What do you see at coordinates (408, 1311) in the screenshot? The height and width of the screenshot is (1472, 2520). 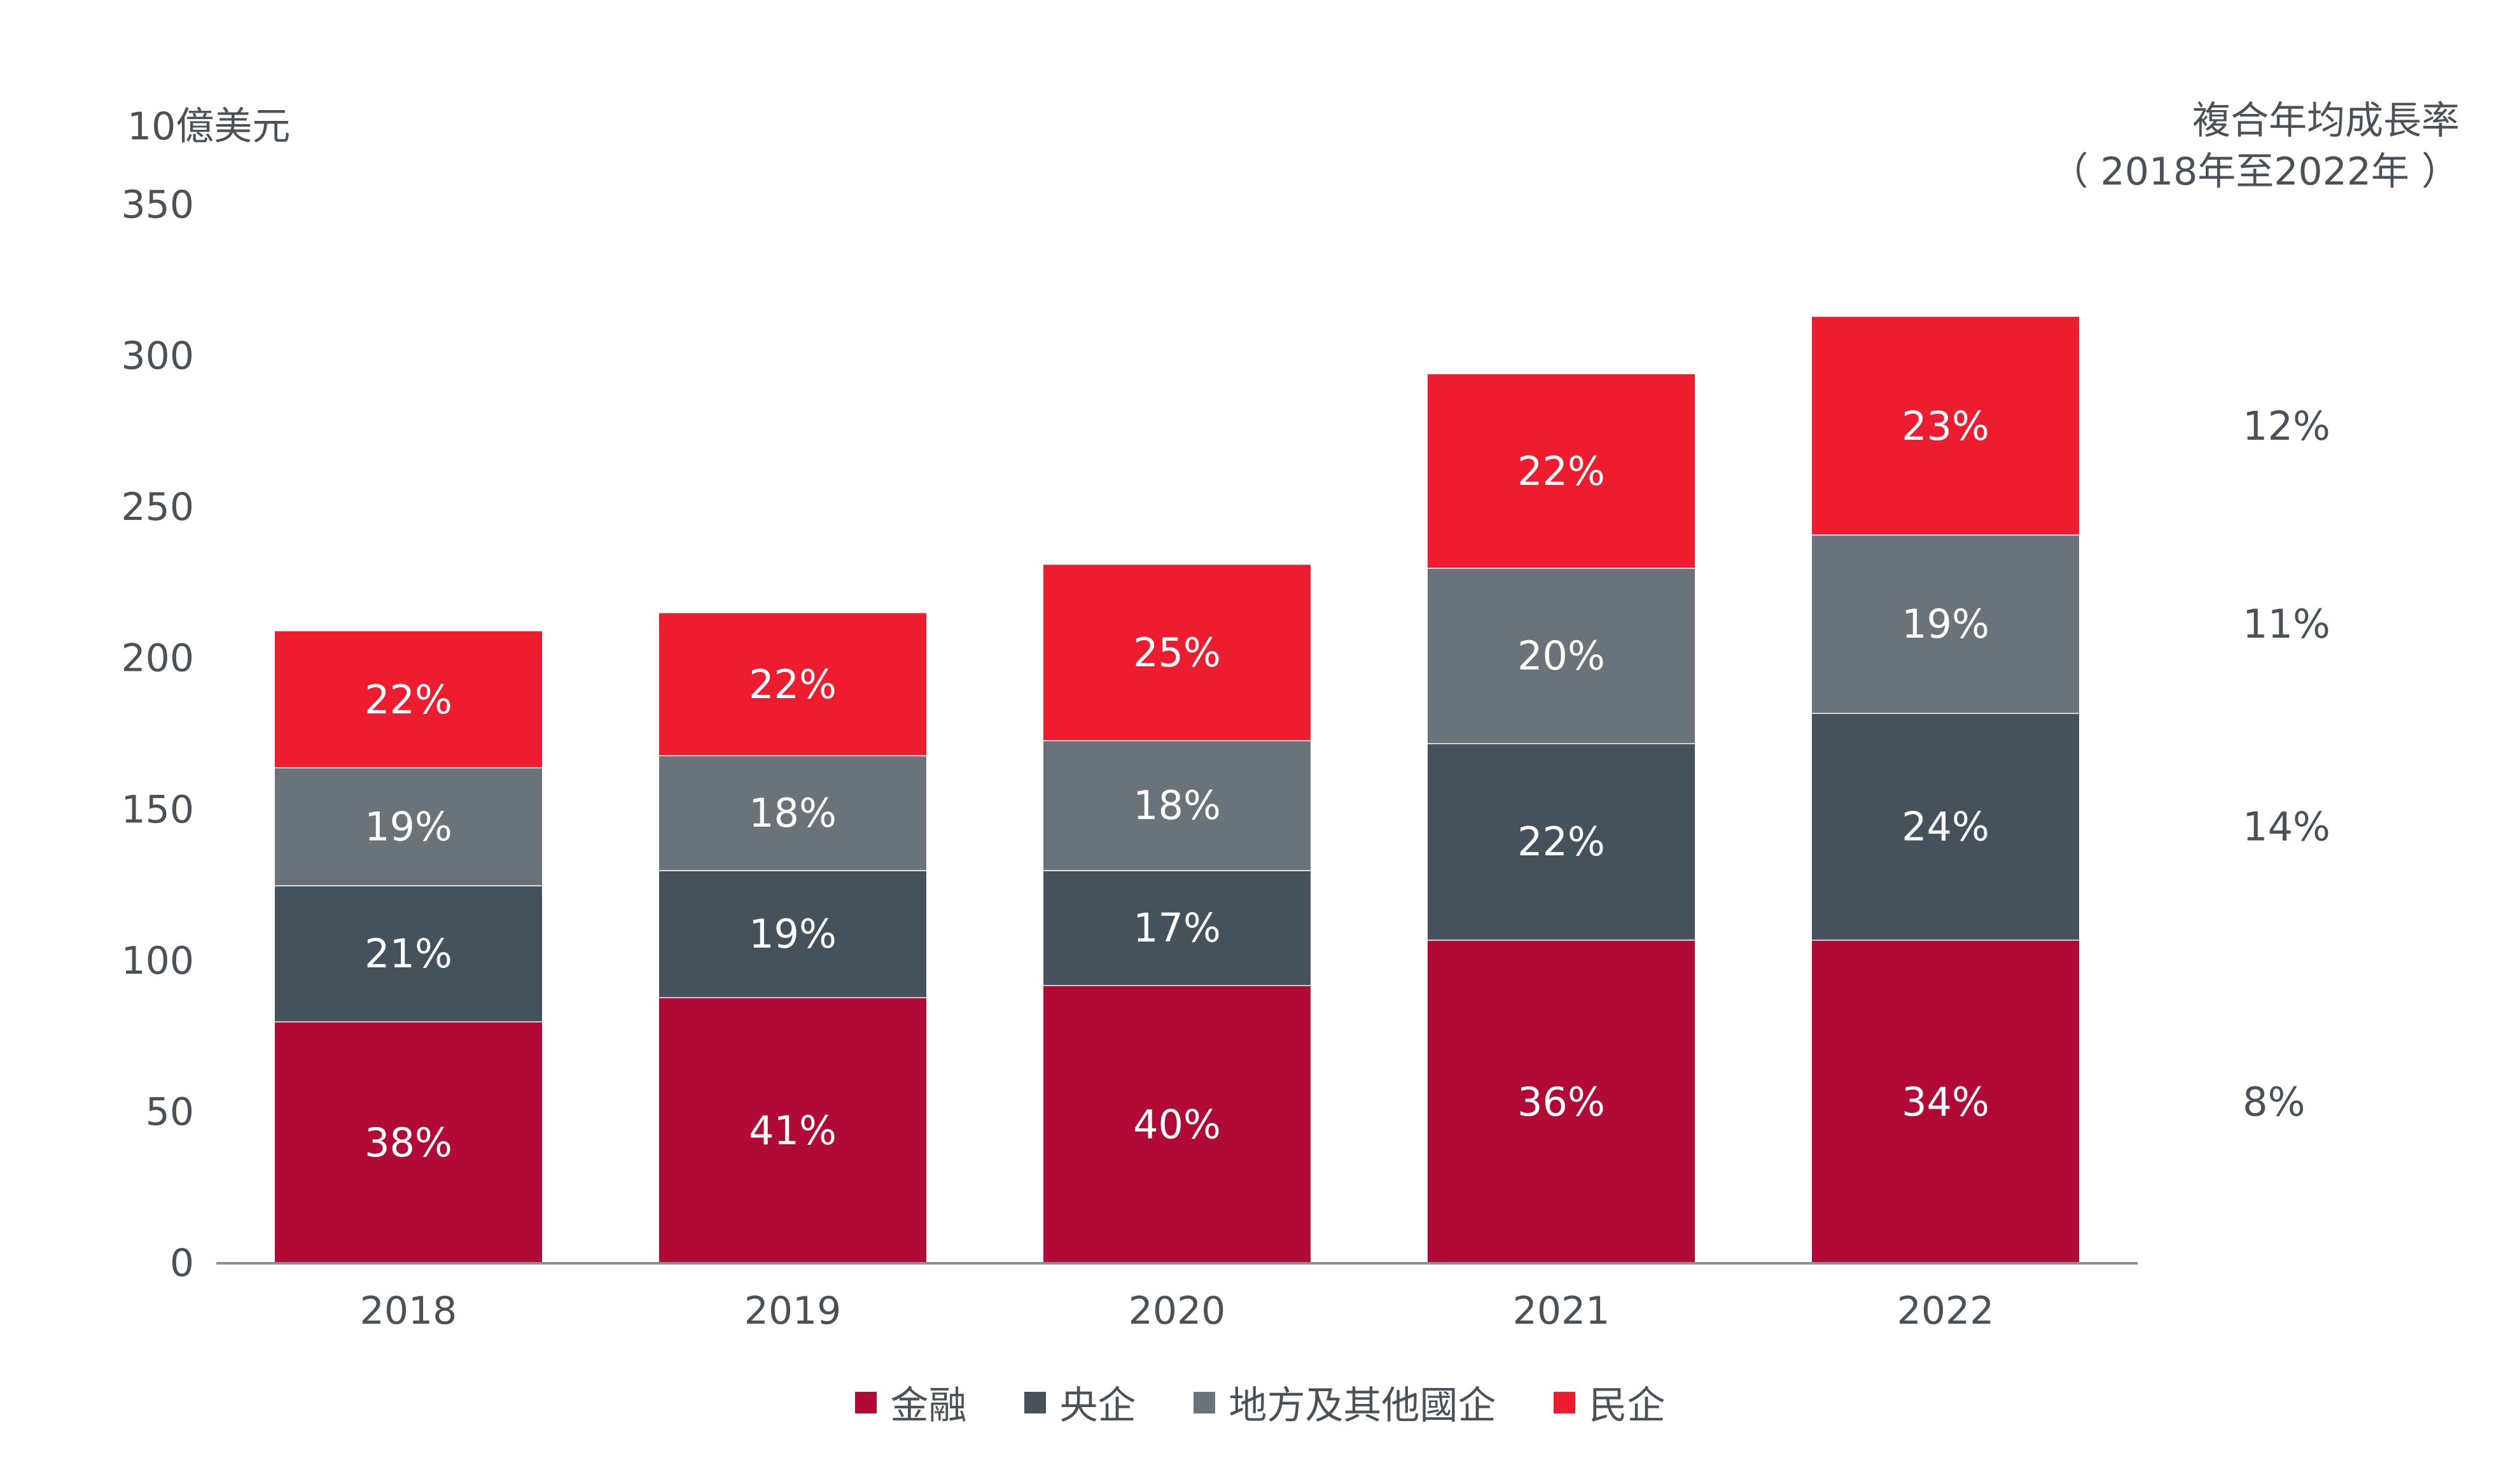 I see `x-tick-label: 2018` at bounding box center [408, 1311].